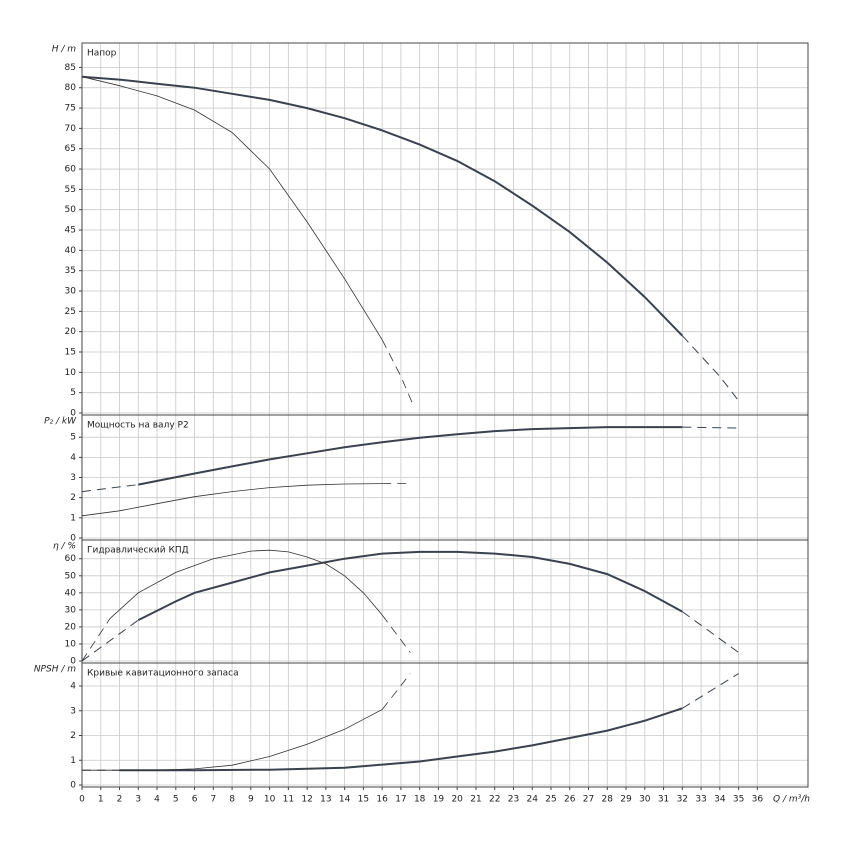 This screenshot has width=850, height=850. I want to click on x-tick-label: 8, so click(232, 800).